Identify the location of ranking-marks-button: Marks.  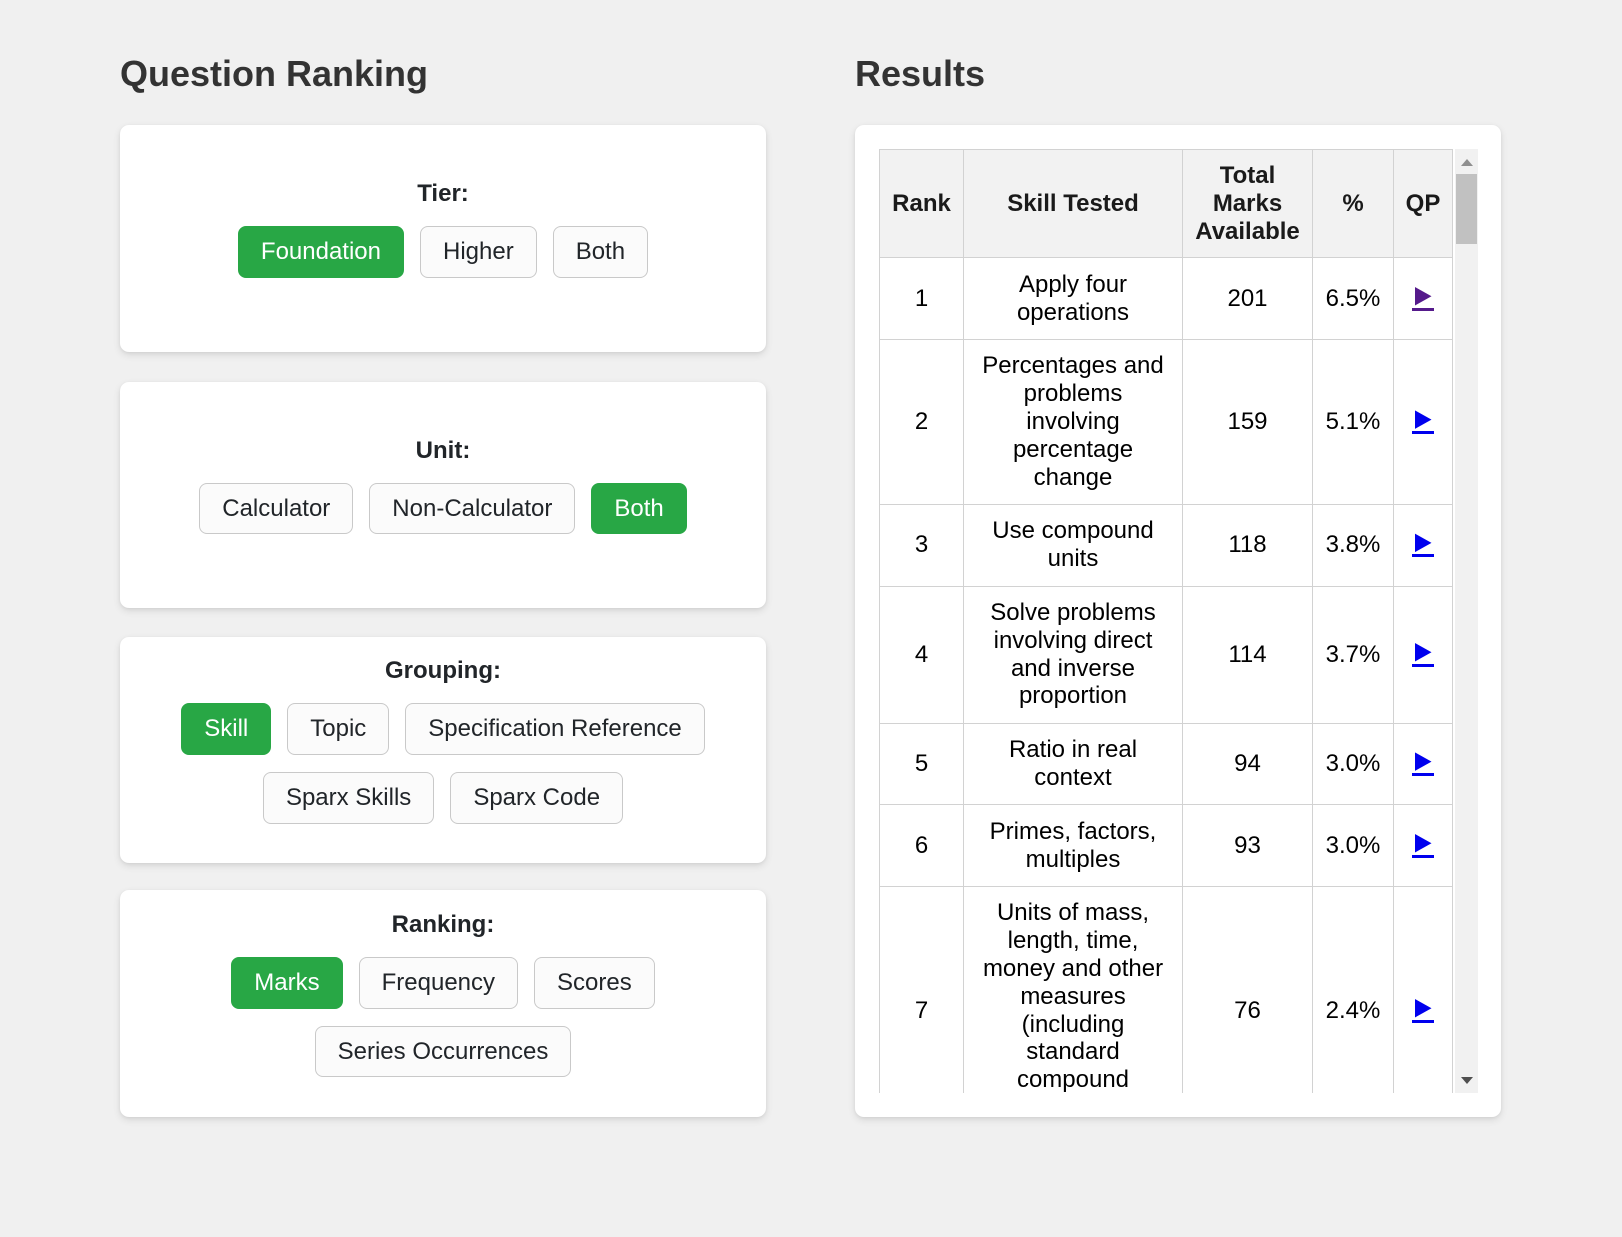
(287, 982).